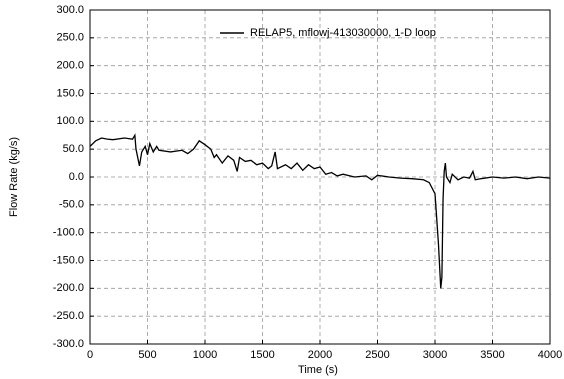 The width and height of the screenshot is (564, 379). What do you see at coordinates (68, 233) in the screenshot?
I see `y-tick-label: -100.0` at bounding box center [68, 233].